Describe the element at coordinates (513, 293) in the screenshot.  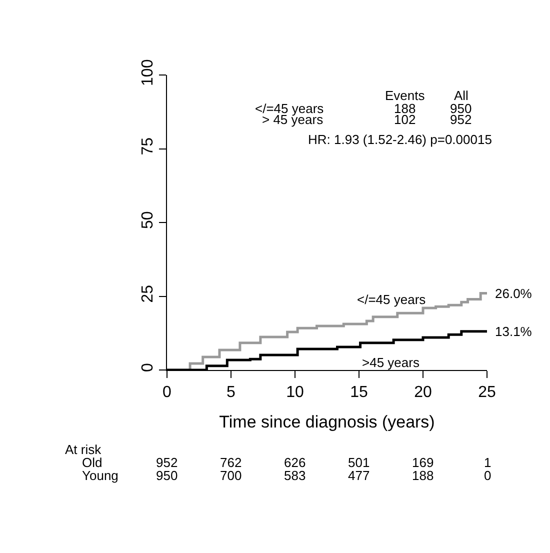
I see `annotation: 26.0%` at that location.